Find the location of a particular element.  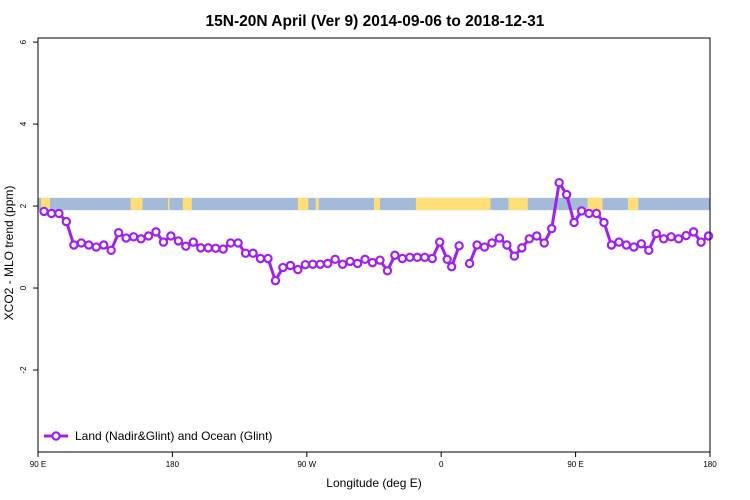

y-tick-label: 2 is located at coordinates (23, 205).